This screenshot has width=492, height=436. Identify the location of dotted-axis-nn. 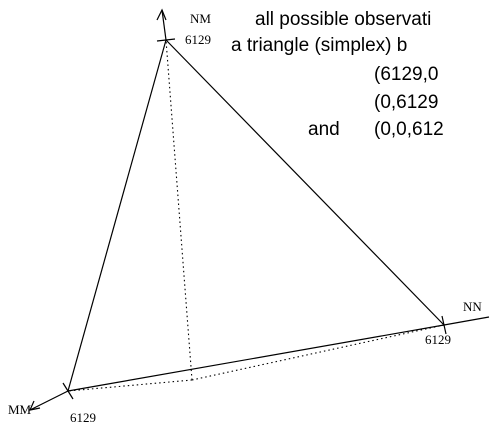
(318, 352).